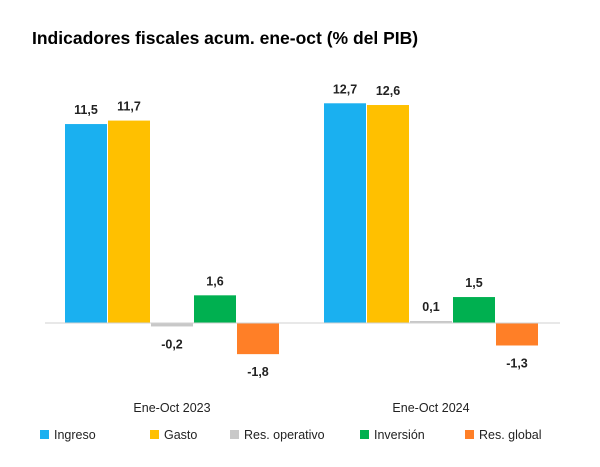 This screenshot has width=600, height=467. Describe the element at coordinates (510, 435) in the screenshot. I see `legend-label: Res. global` at that location.